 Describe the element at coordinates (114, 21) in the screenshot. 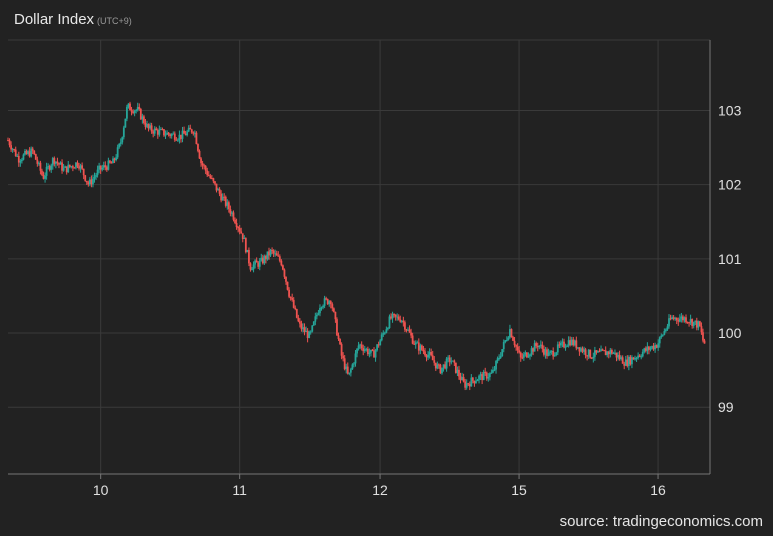

I see `timezone-label: (UTC+9)` at that location.